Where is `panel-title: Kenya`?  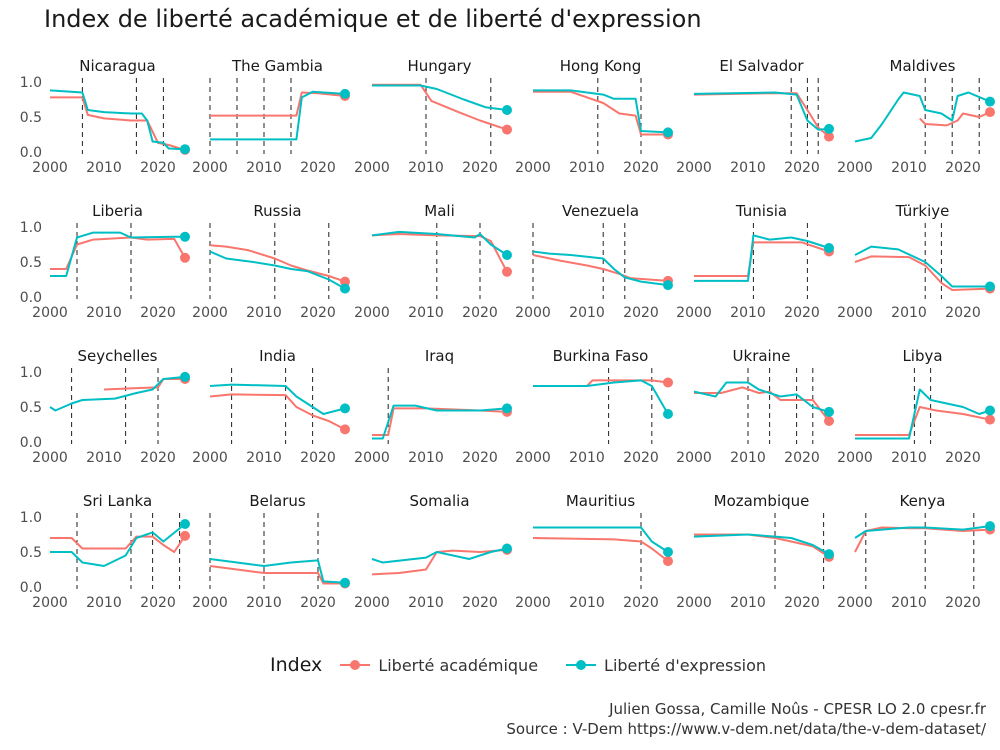 panel-title: Kenya is located at coordinates (923, 501).